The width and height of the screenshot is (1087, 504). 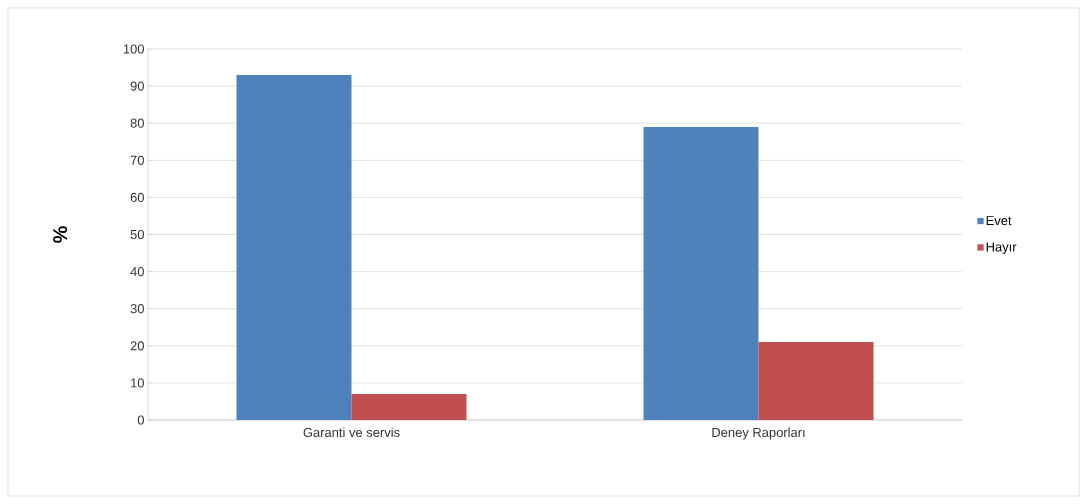 I want to click on y-tick-label: 70, so click(x=137, y=160).